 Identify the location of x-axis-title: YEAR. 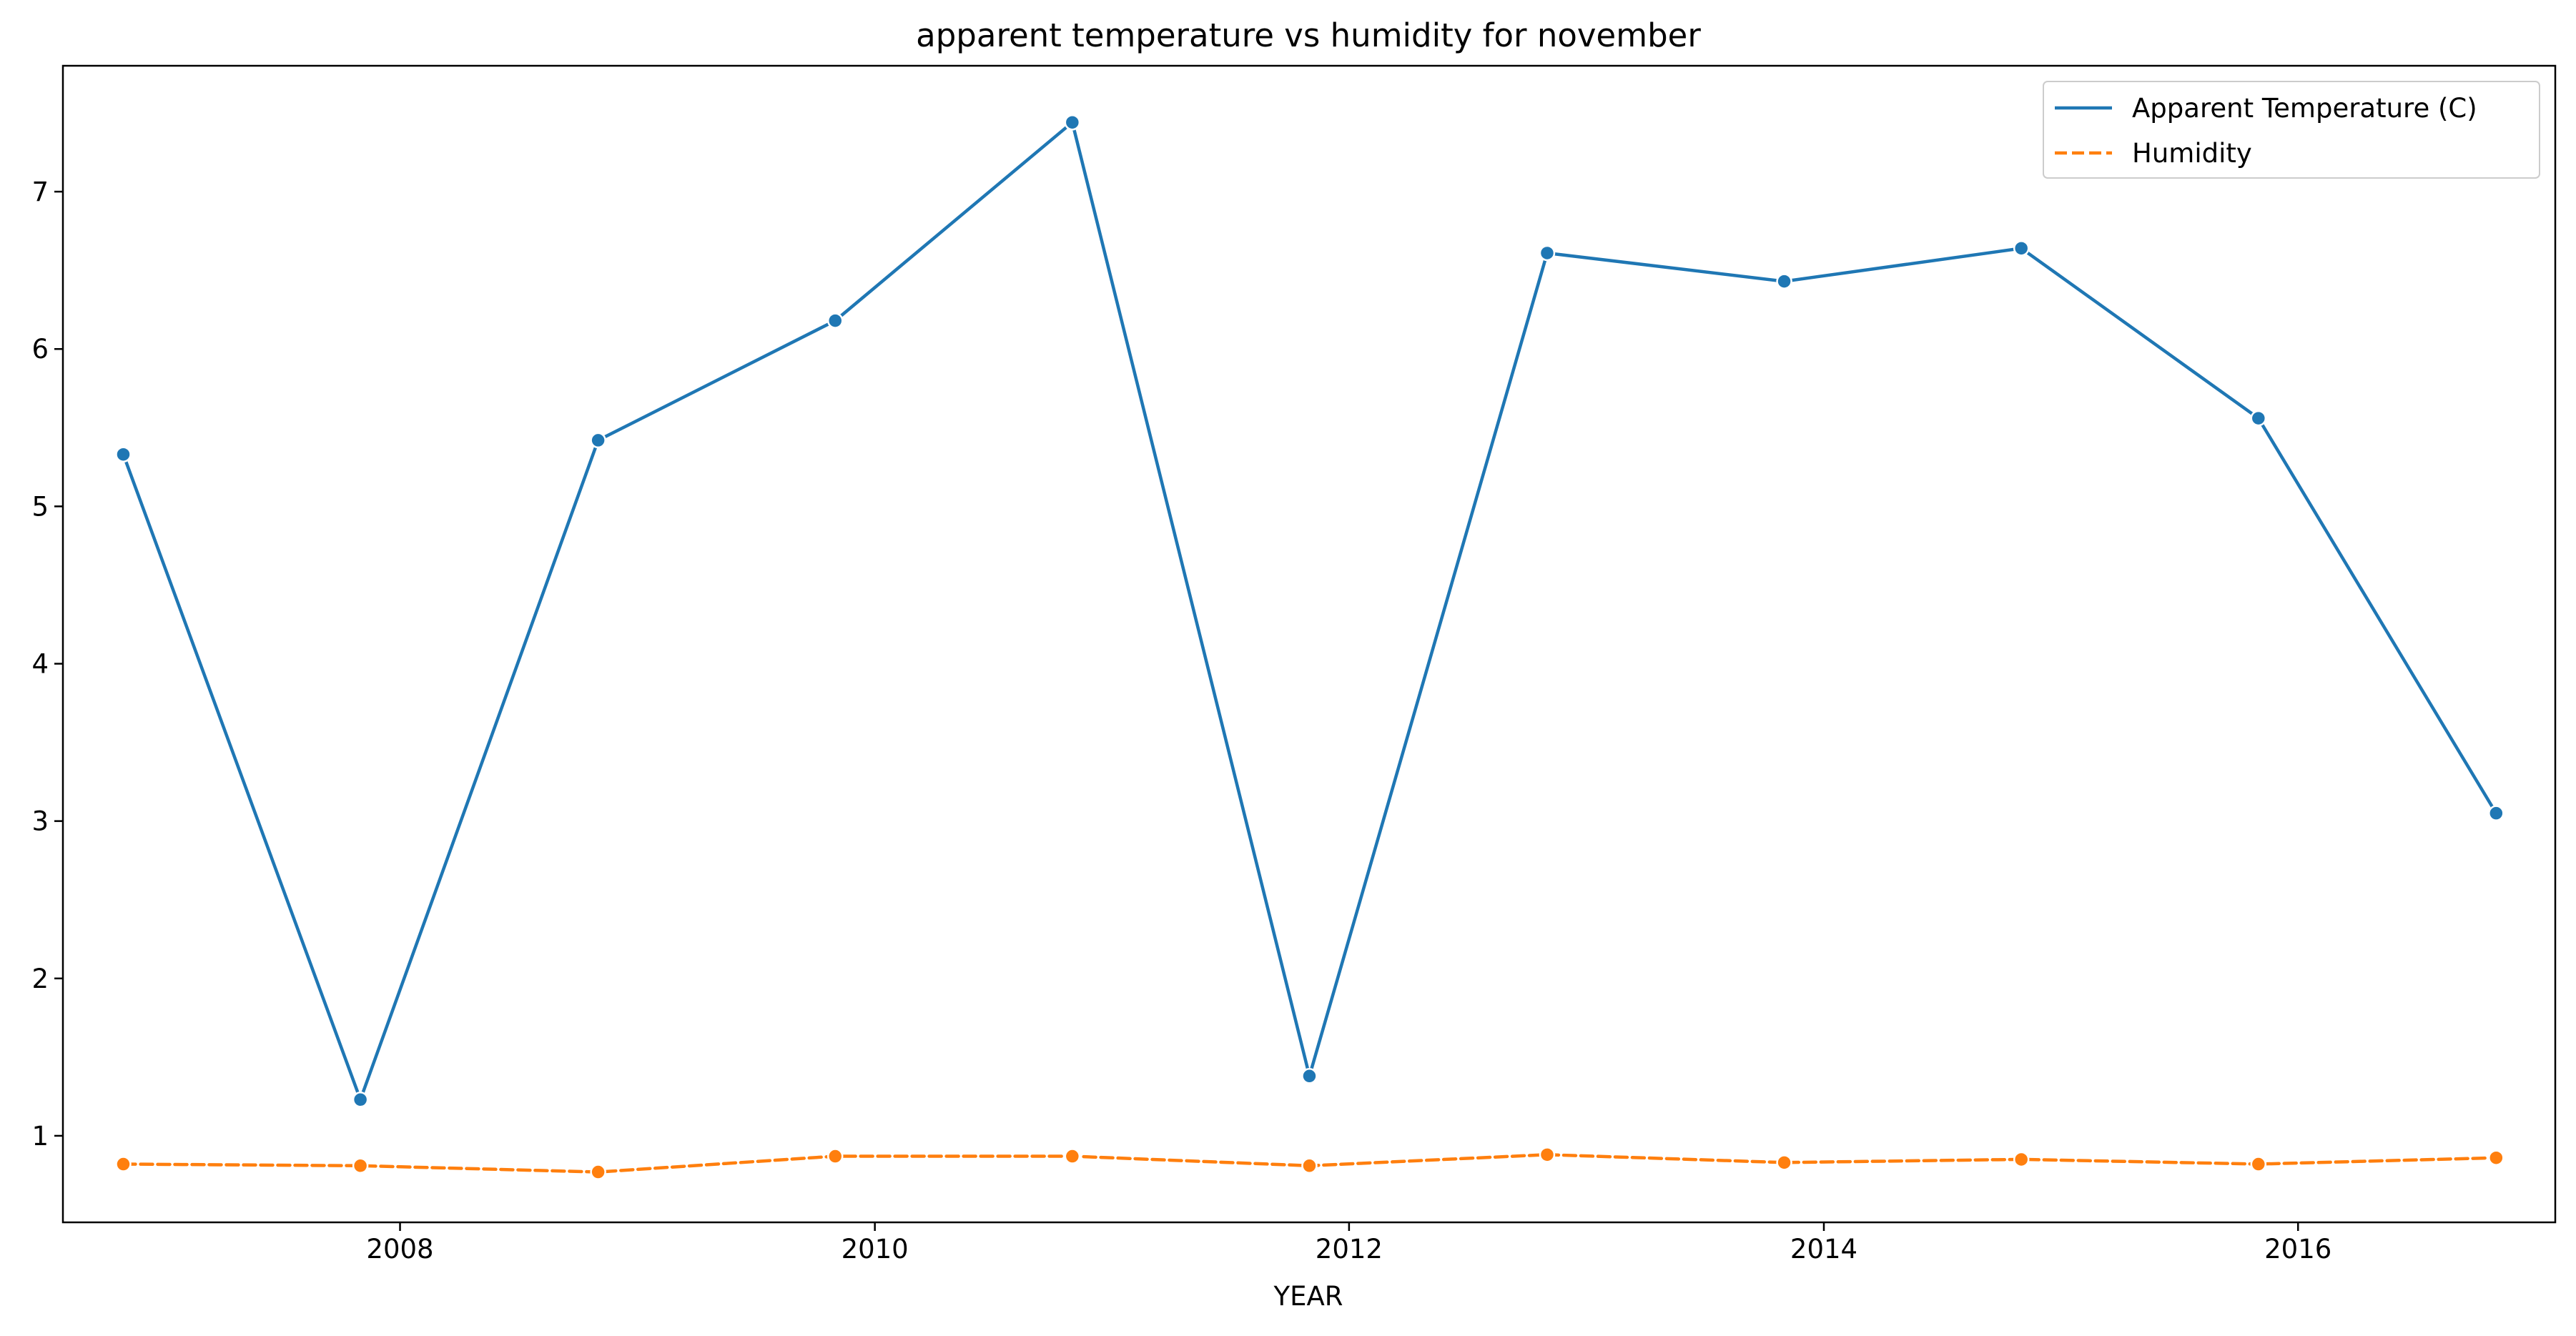
(1308, 1296).